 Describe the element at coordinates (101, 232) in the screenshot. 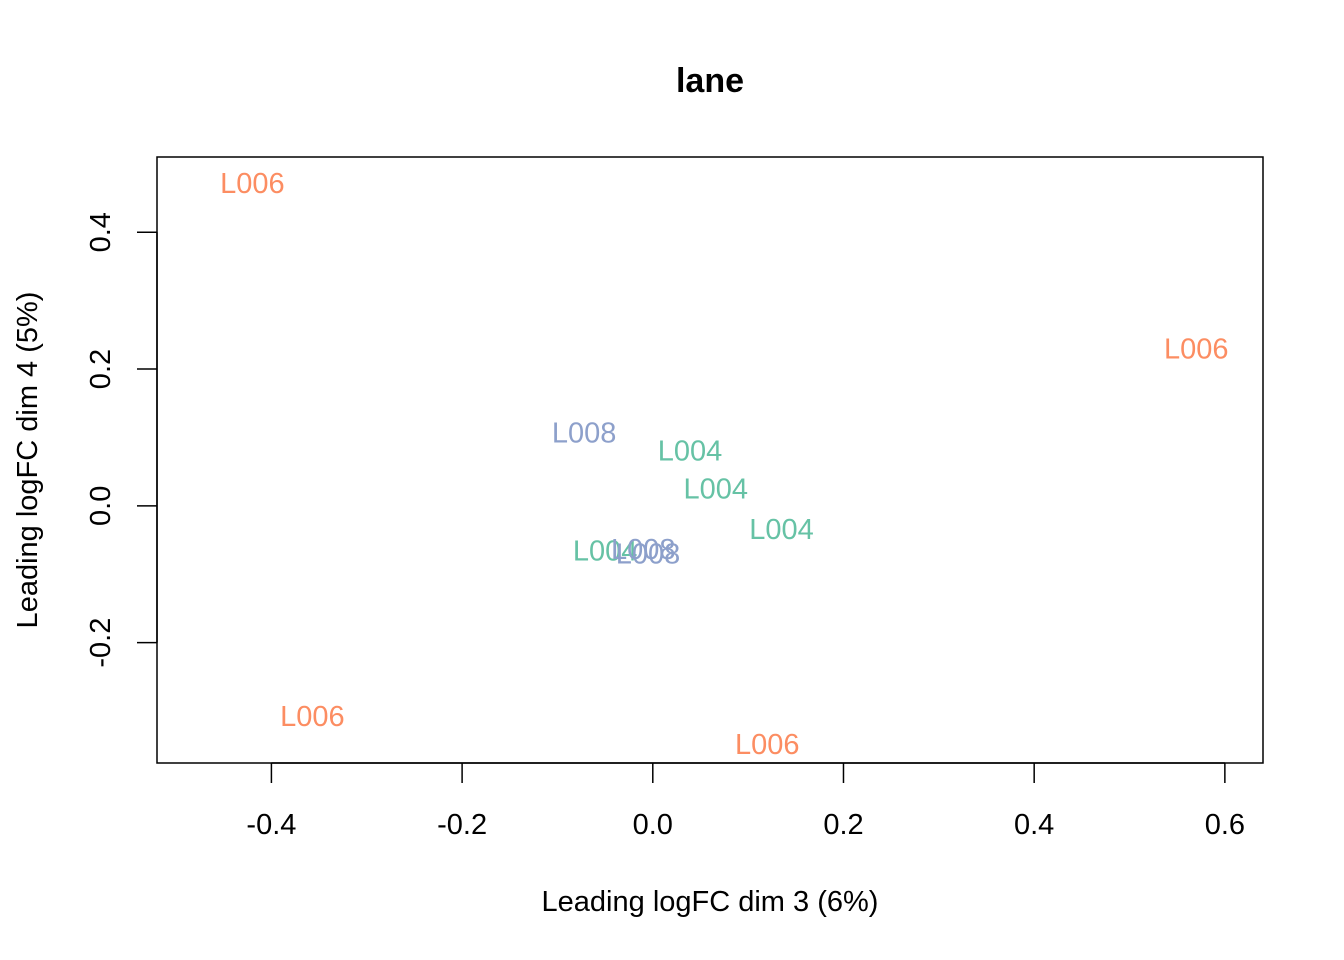

I see `y-tick-label: 0.4` at that location.